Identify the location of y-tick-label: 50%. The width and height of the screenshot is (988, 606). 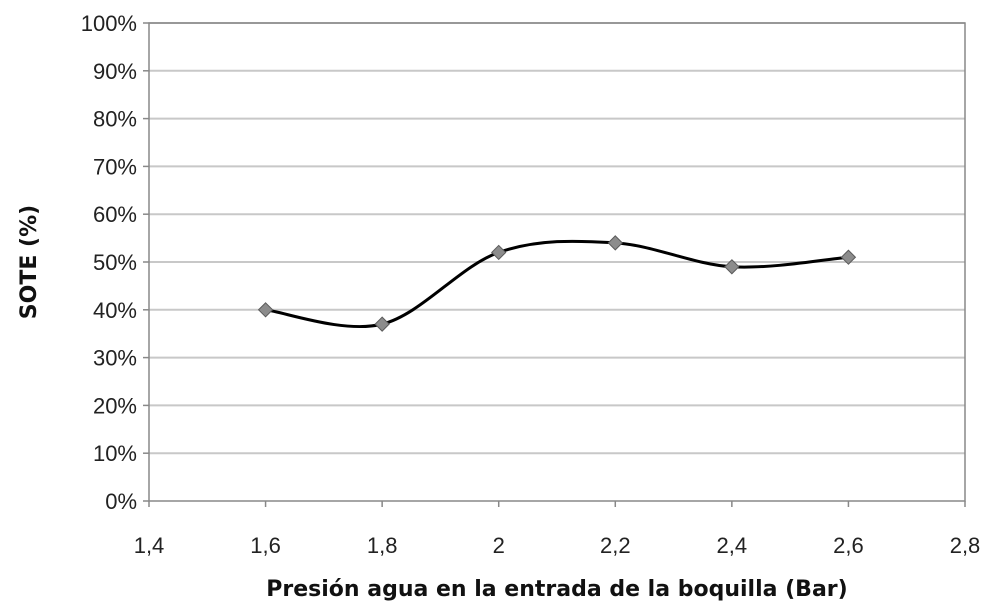
(115, 262).